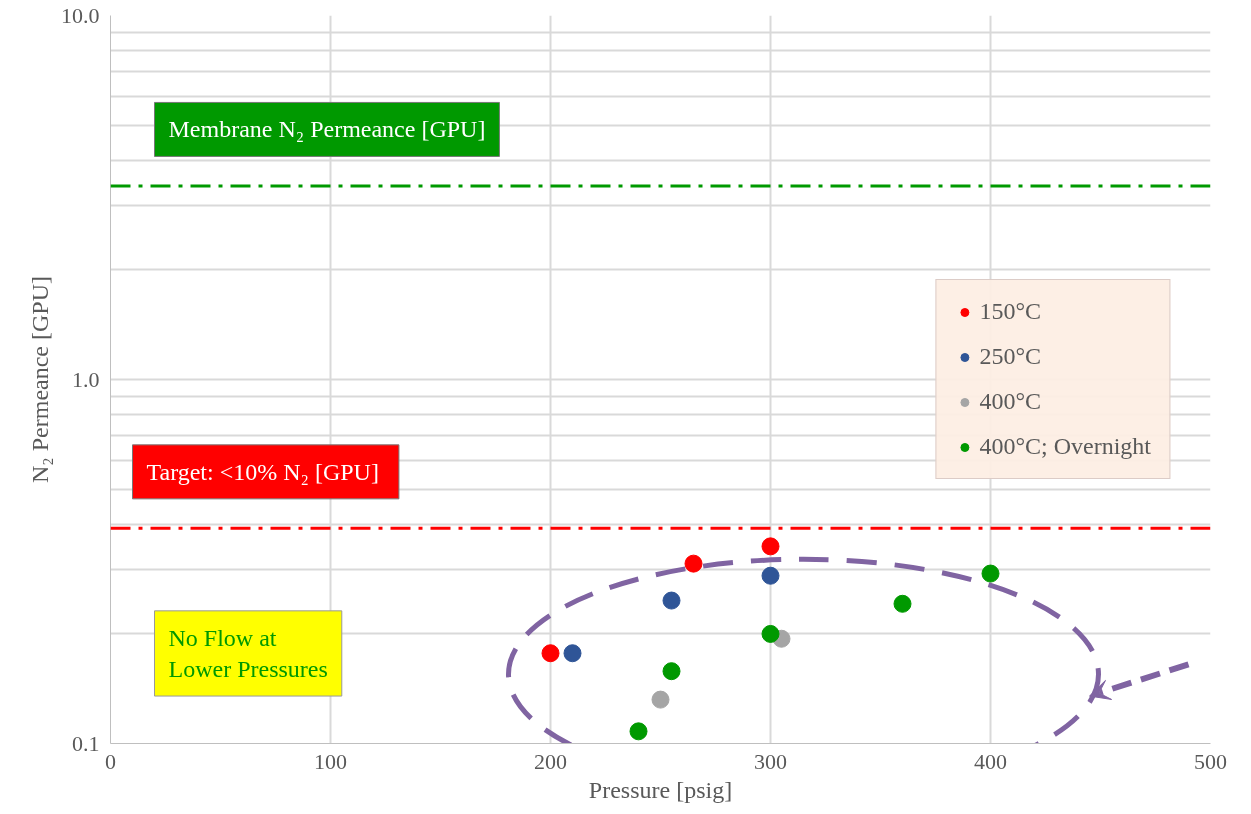  Describe the element at coordinates (1010, 356) in the screenshot. I see `legend-label: 250°C` at that location.